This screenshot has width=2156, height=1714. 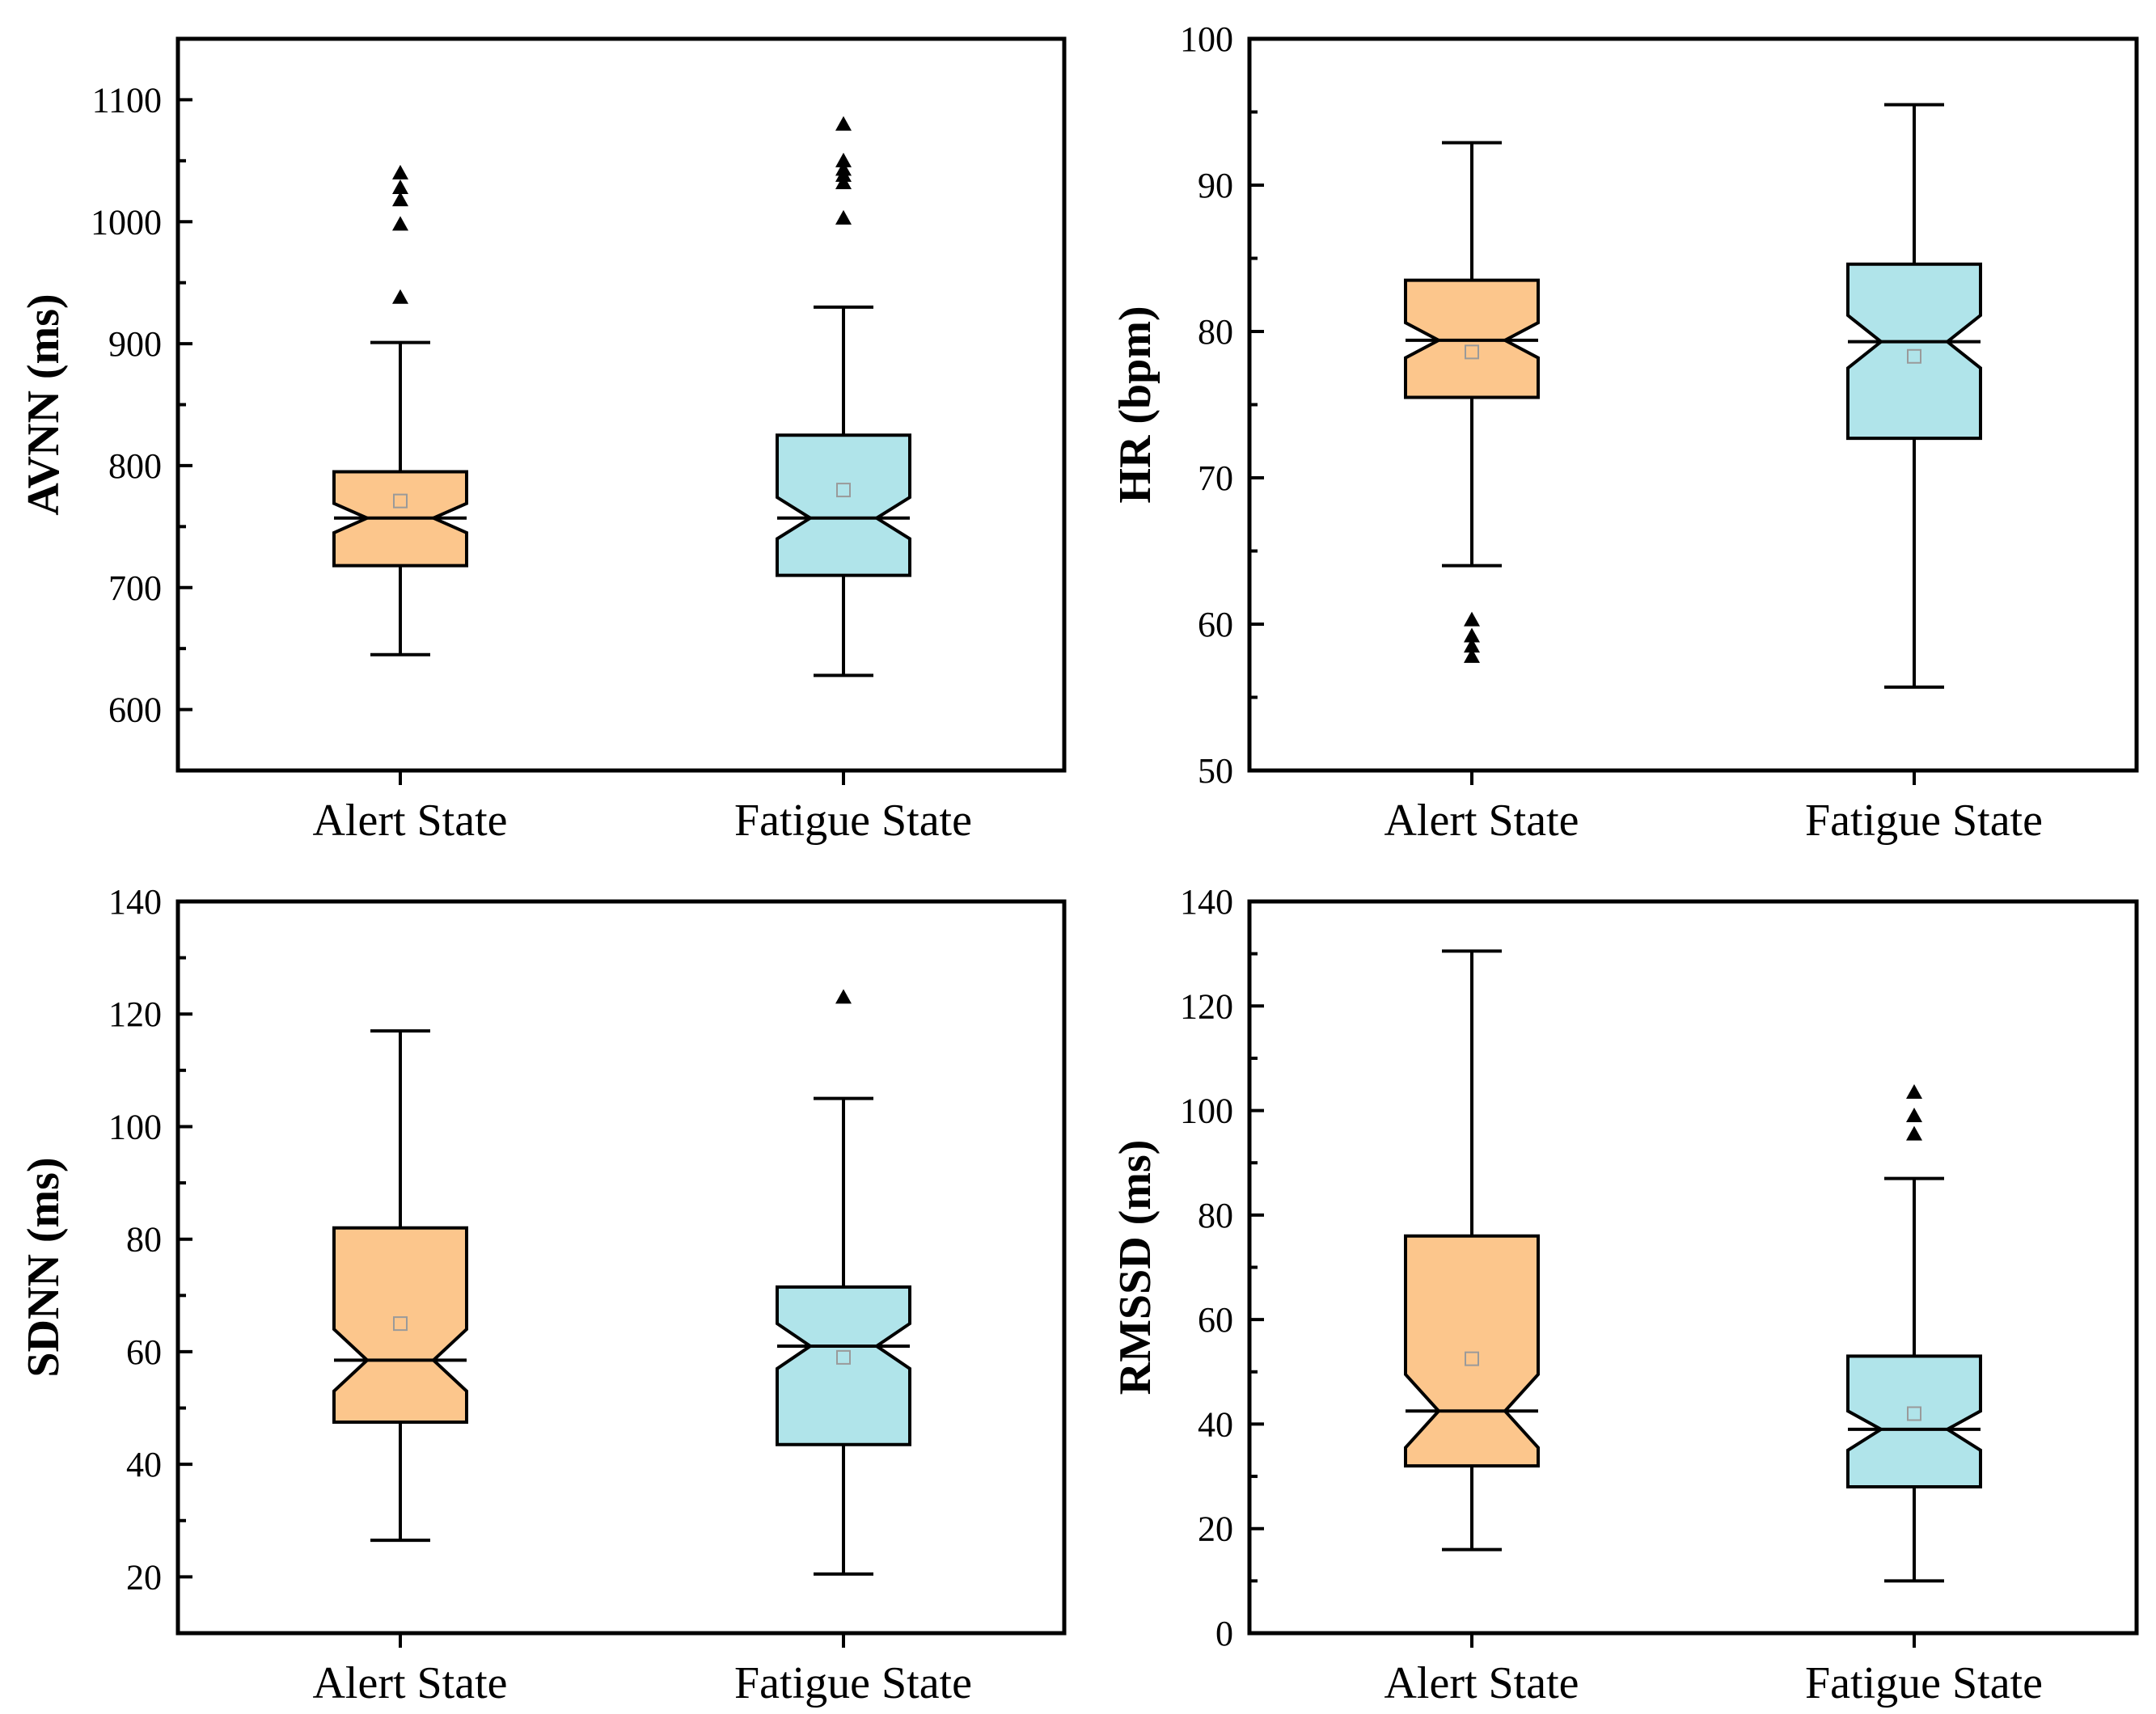 I want to click on y-tick-label: 1100, so click(x=127, y=100).